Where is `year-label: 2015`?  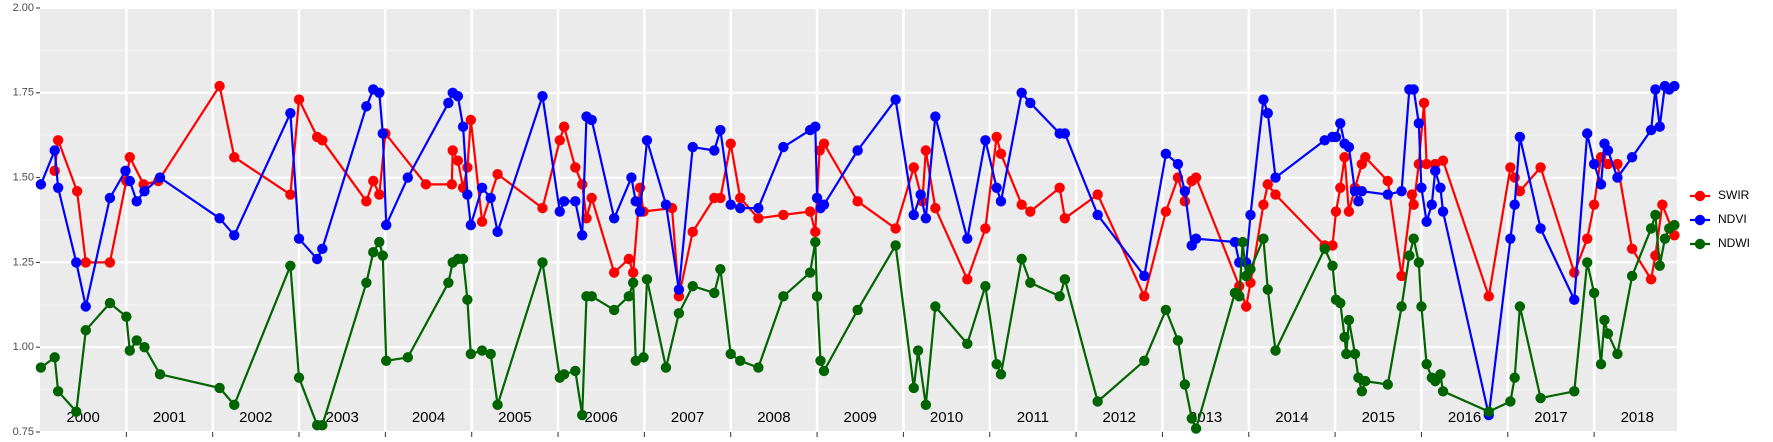 year-label: 2015 is located at coordinates (1378, 417).